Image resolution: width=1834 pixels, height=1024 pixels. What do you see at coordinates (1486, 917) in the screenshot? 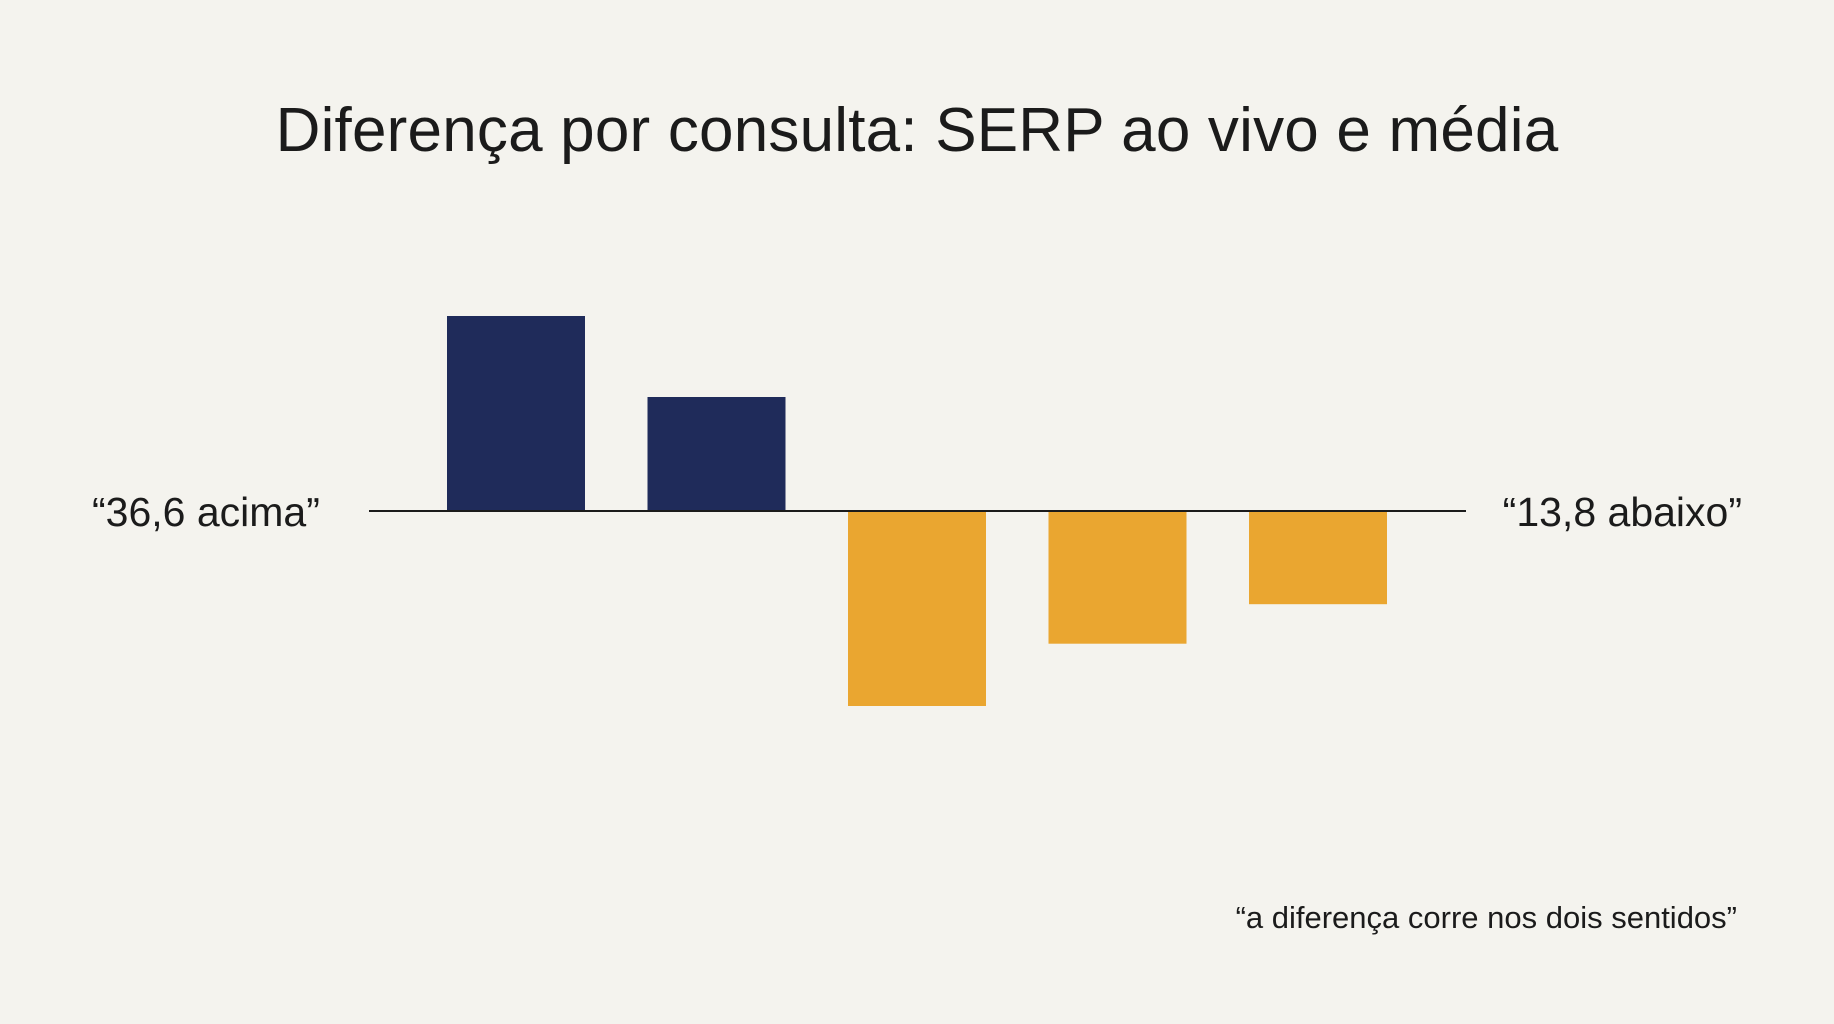
I see `footnote-annotation: “a diferença corre nos dois sentidos”` at bounding box center [1486, 917].